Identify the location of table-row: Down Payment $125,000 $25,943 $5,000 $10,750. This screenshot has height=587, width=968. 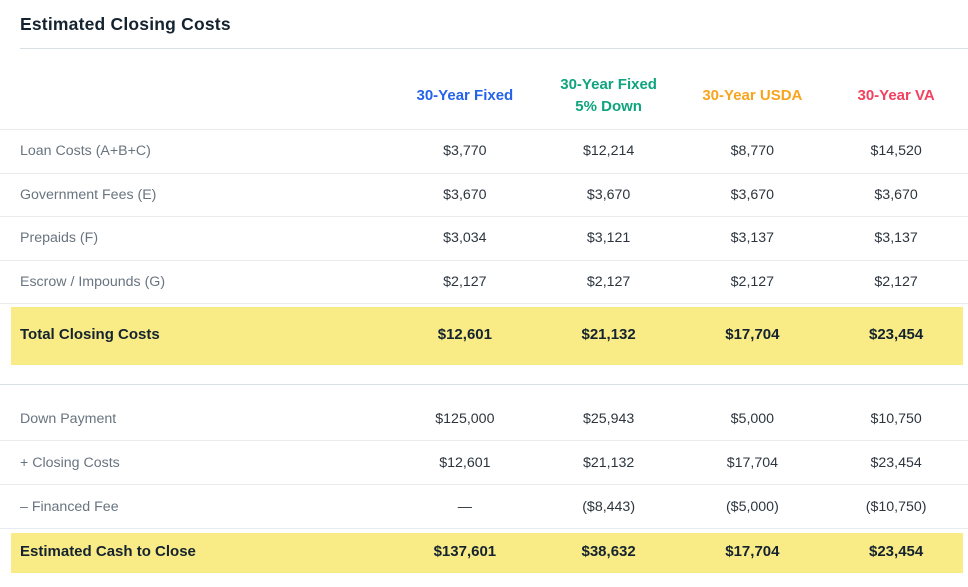
(484, 419).